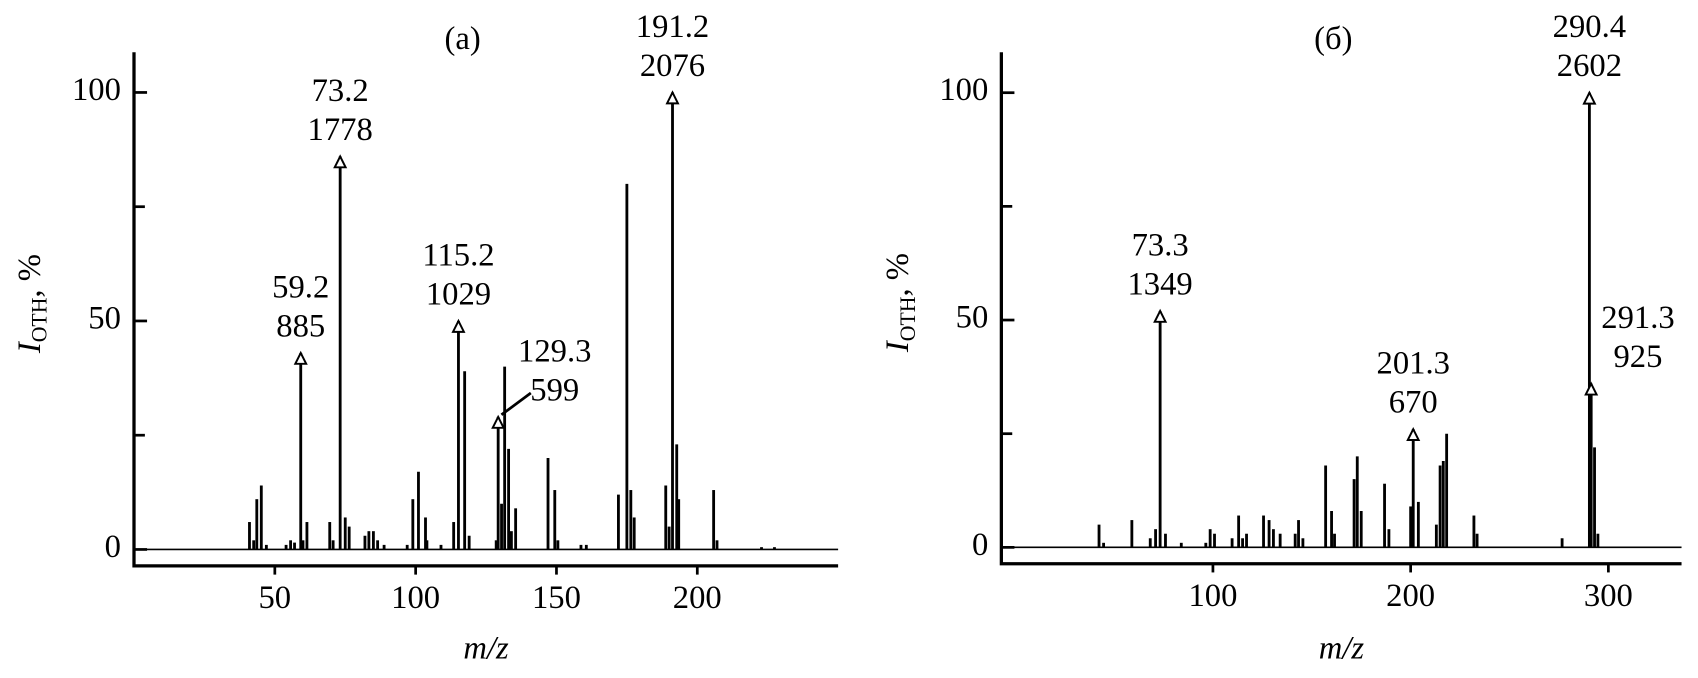 The width and height of the screenshot is (1698, 678). I want to click on leader-line, so click(516, 403).